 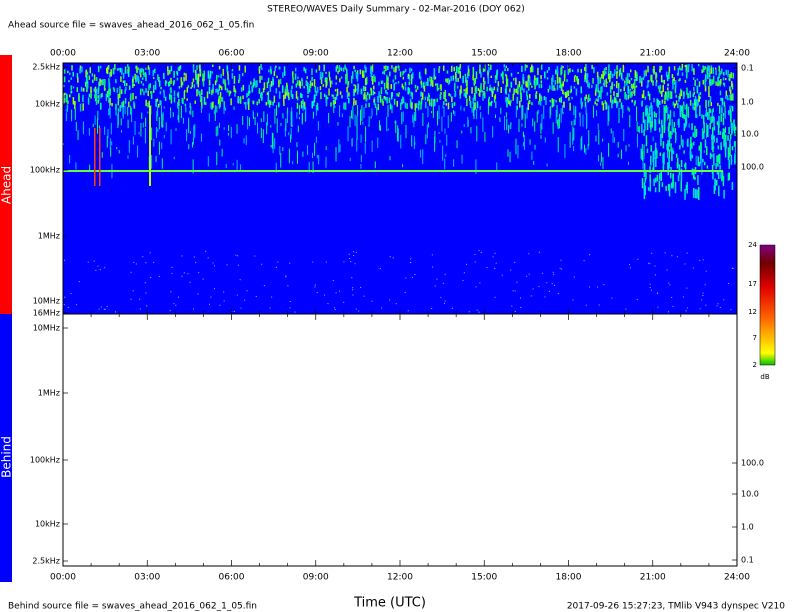 What do you see at coordinates (7, 185) in the screenshot?
I see `ahead-label: Ahead` at bounding box center [7, 185].